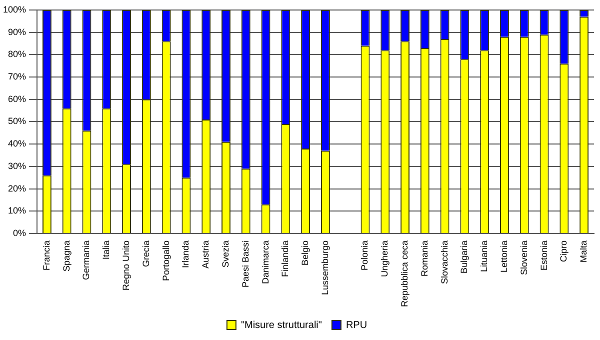  Describe the element at coordinates (17, 54) in the screenshot. I see `y-tick-label: 80%` at that location.